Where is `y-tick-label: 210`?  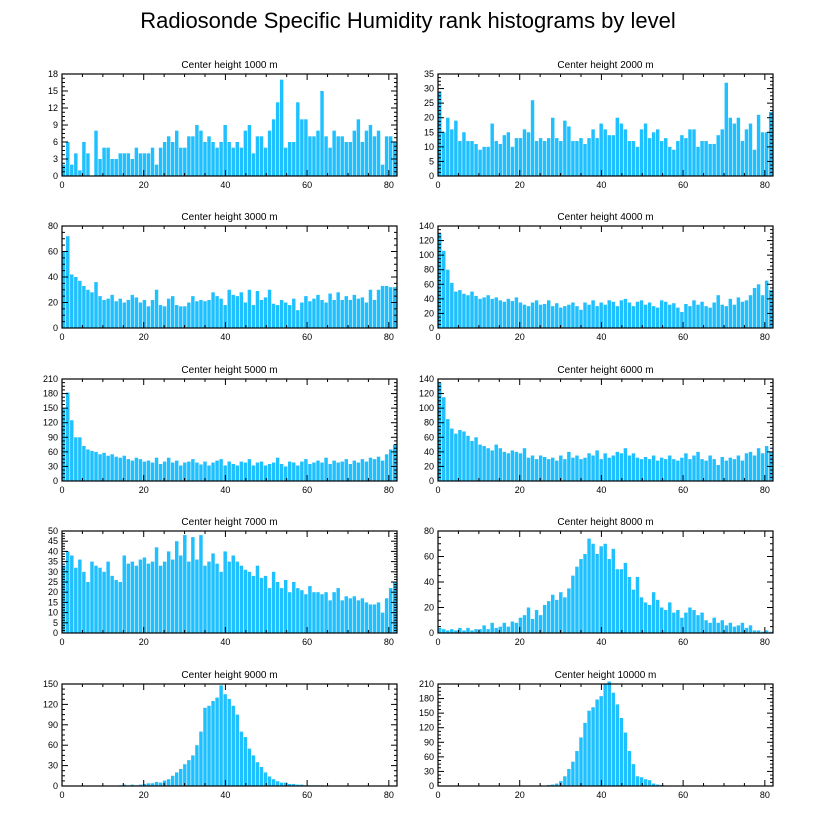
y-tick-label: 210 is located at coordinates (426, 684).